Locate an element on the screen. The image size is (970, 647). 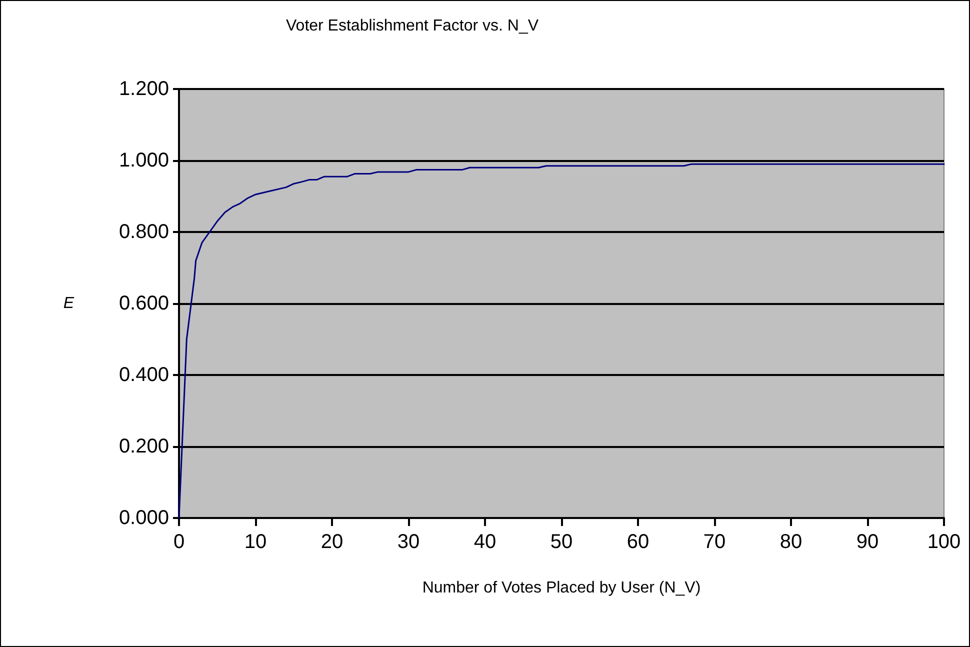
x-tick-label: 10 is located at coordinates (255, 542).